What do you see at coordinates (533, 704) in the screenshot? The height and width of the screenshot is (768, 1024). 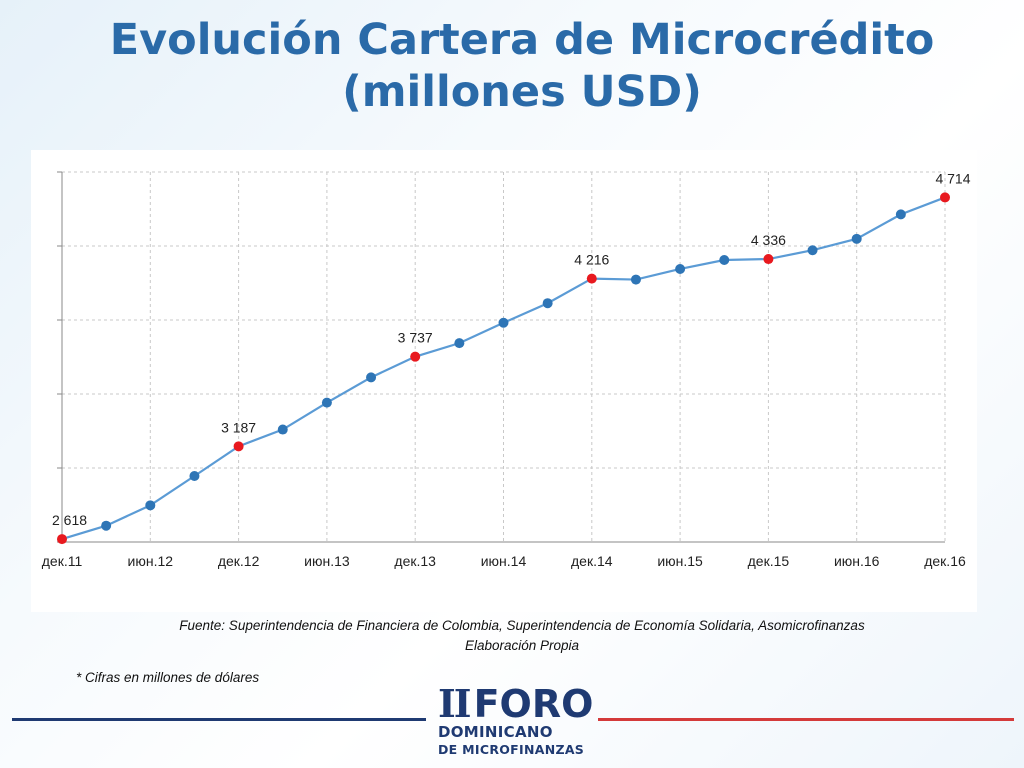 I see `logo-foro-word: FORO` at bounding box center [533, 704].